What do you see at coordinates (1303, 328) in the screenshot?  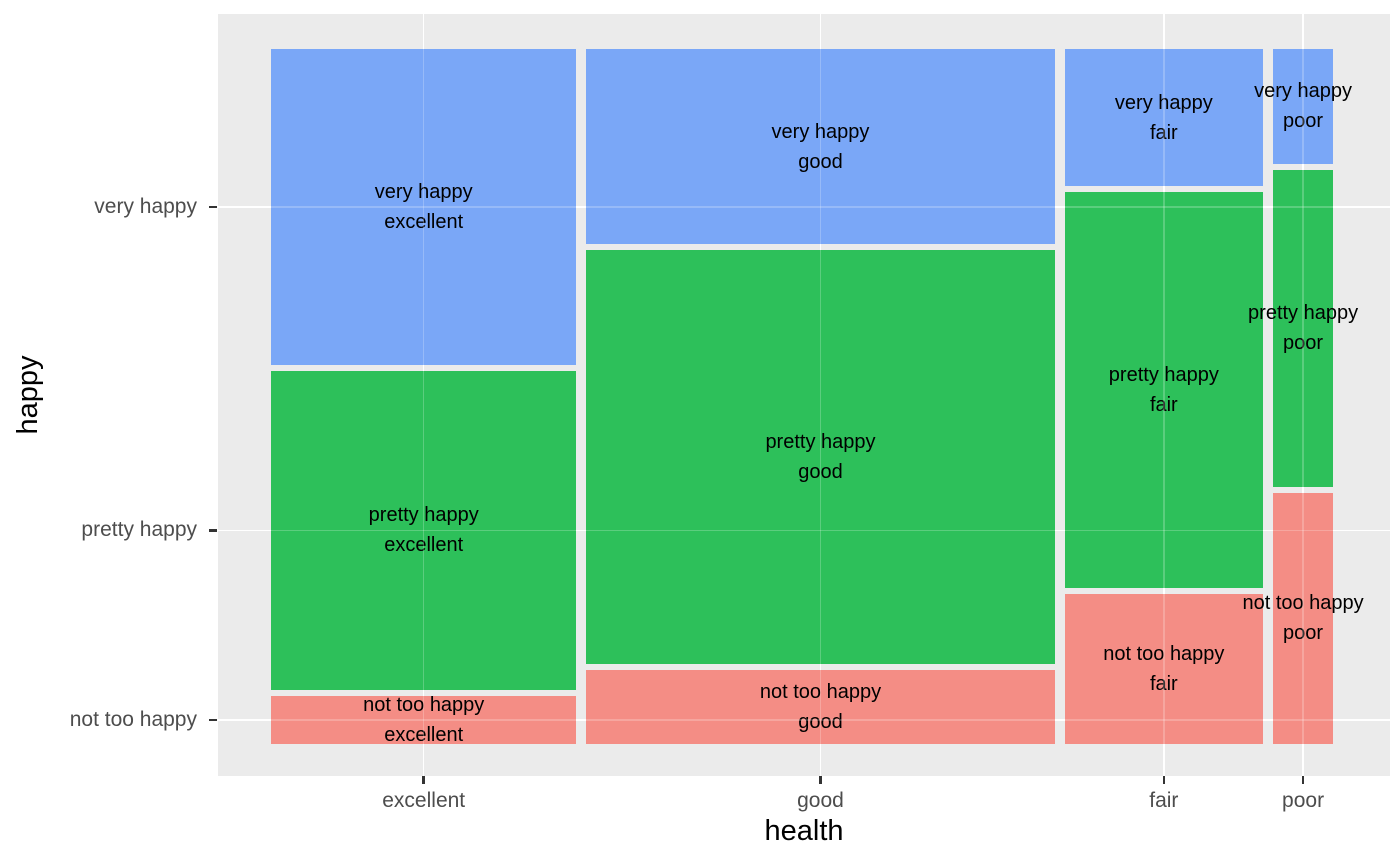 I see `mosaic-tile: pretty happy poor` at bounding box center [1303, 328].